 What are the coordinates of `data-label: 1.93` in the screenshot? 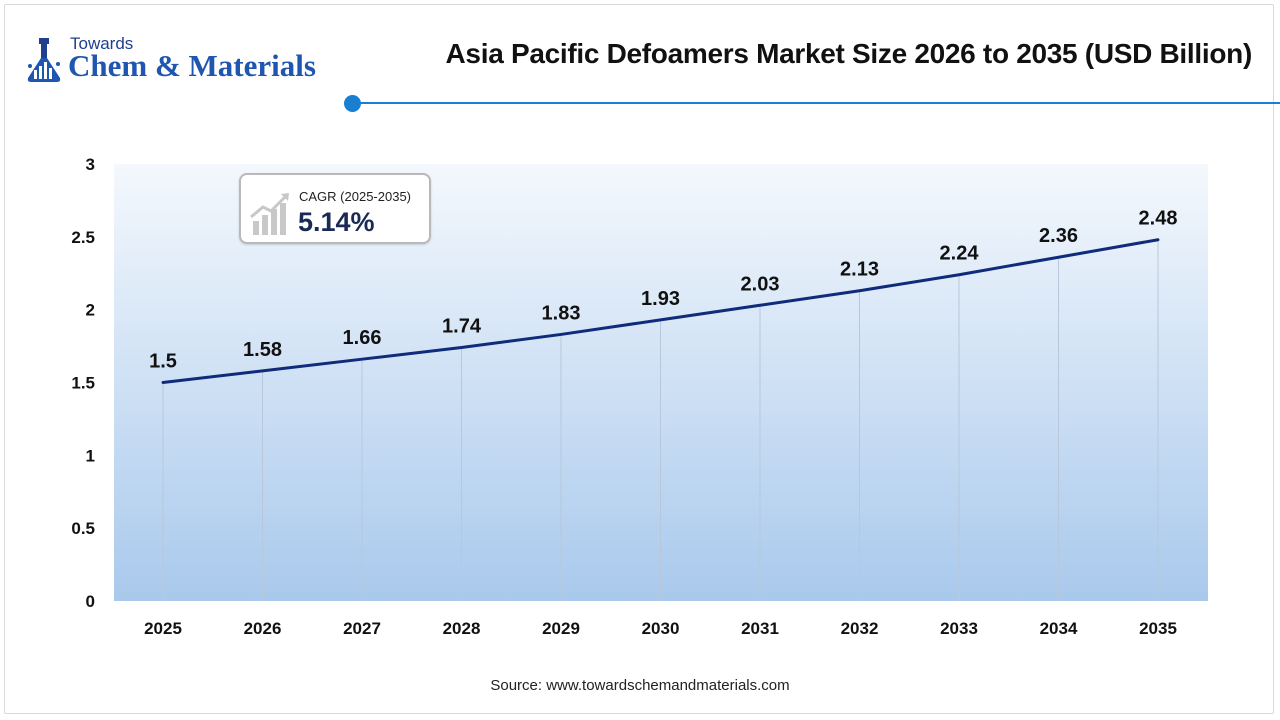 It's located at (660, 299).